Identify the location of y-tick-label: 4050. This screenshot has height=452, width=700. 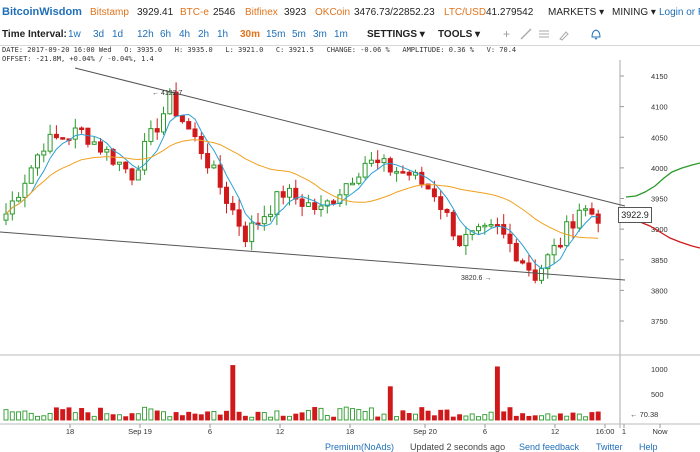
(659, 137).